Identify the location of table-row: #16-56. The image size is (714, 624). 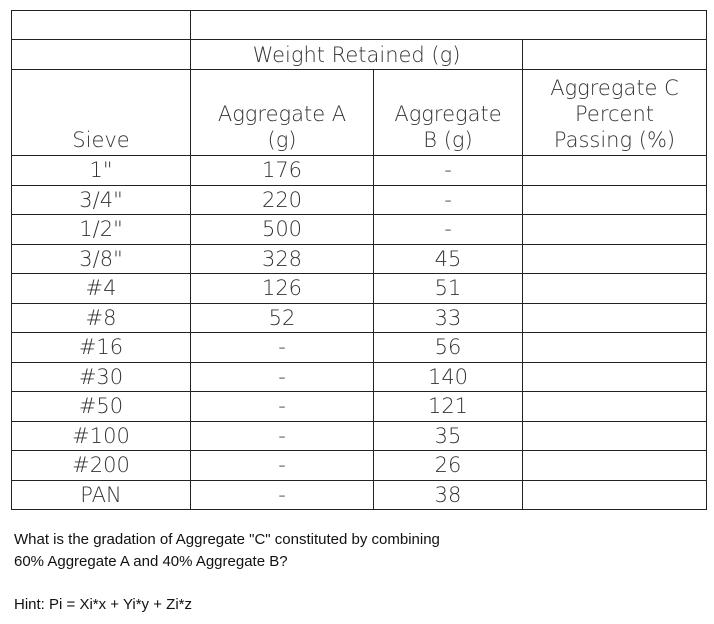
(359, 347).